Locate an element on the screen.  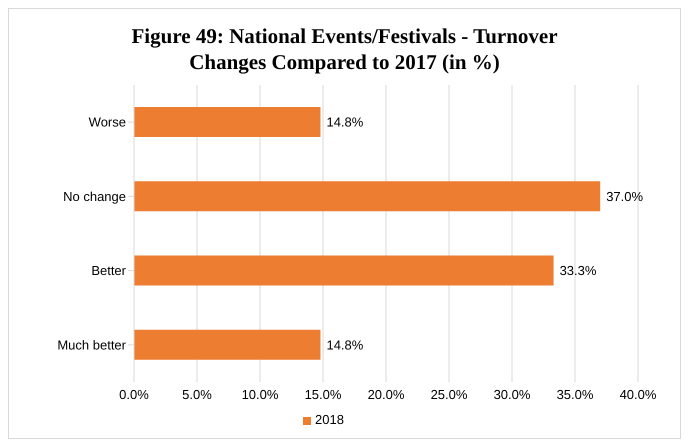
data-label: 33.3% is located at coordinates (578, 270).